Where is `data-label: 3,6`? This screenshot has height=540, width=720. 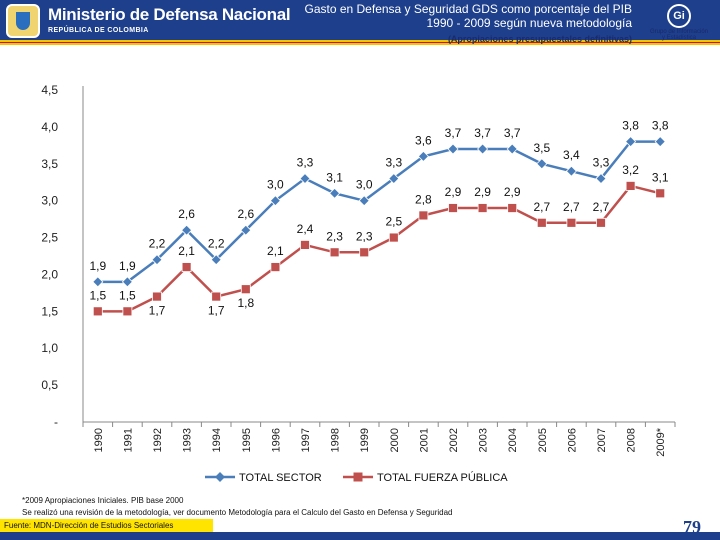 data-label: 3,6 is located at coordinates (423, 140).